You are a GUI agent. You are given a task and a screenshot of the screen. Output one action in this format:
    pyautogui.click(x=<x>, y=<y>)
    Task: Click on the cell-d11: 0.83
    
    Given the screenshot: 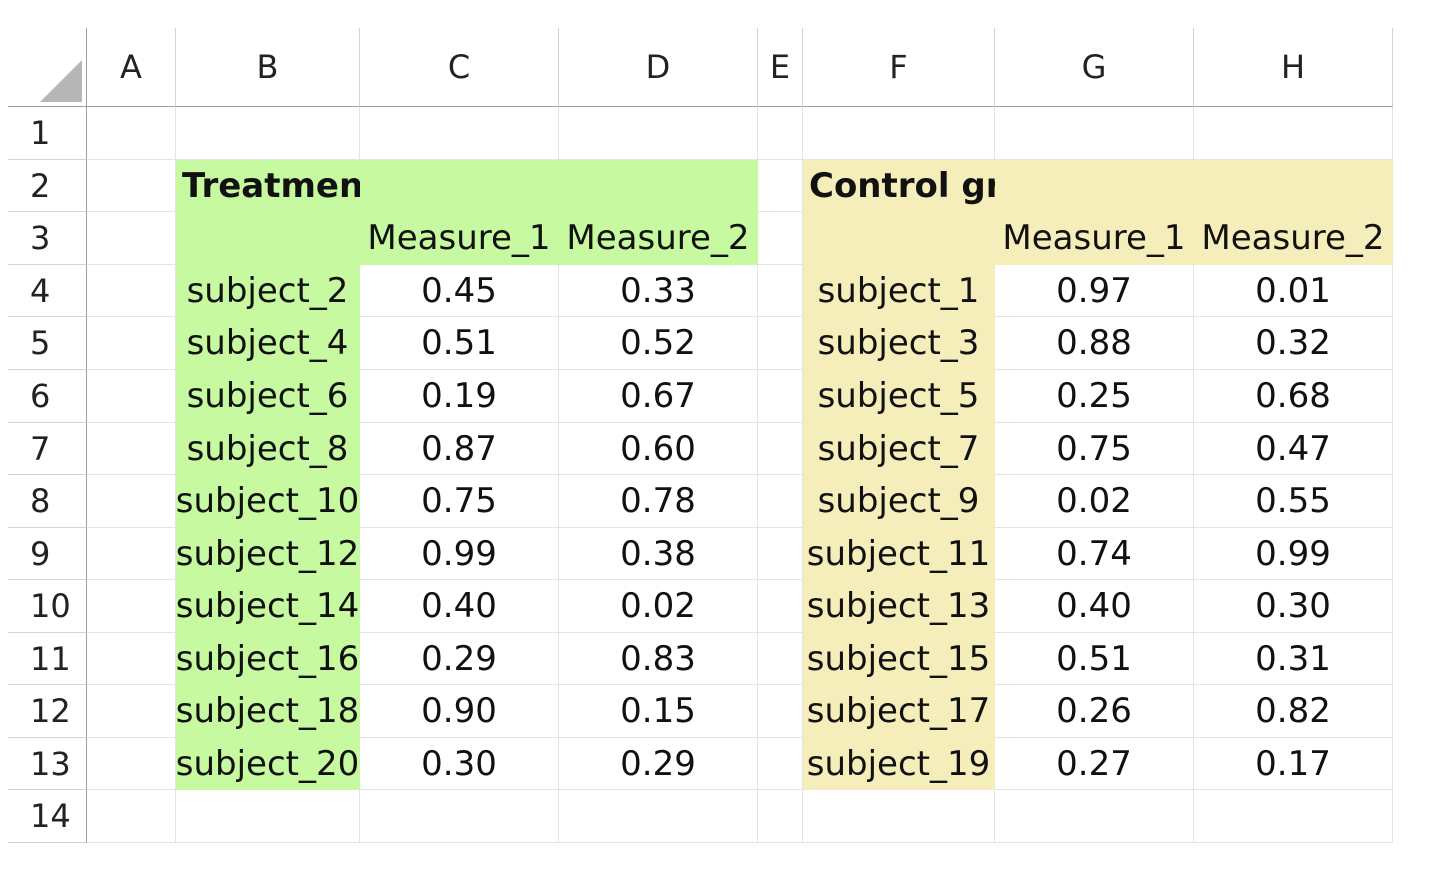 What is the action you would take?
    pyautogui.click(x=658, y=659)
    